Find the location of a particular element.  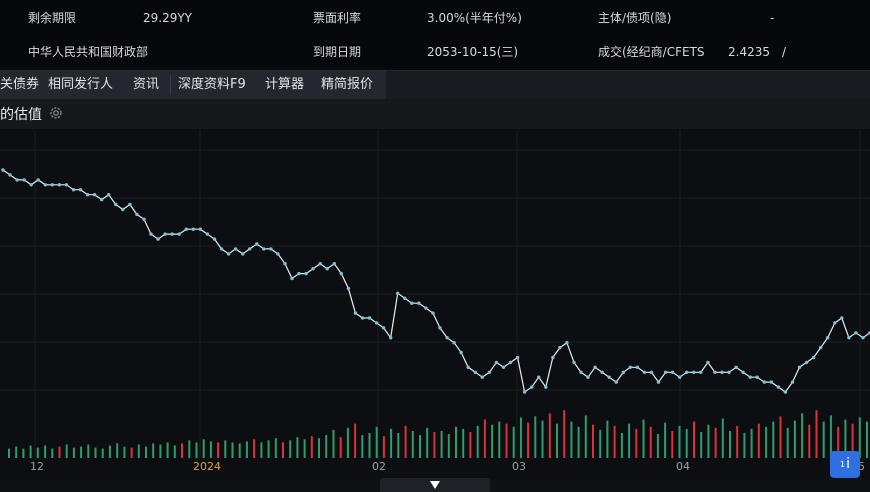

tab-news: 资讯 is located at coordinates (146, 84).